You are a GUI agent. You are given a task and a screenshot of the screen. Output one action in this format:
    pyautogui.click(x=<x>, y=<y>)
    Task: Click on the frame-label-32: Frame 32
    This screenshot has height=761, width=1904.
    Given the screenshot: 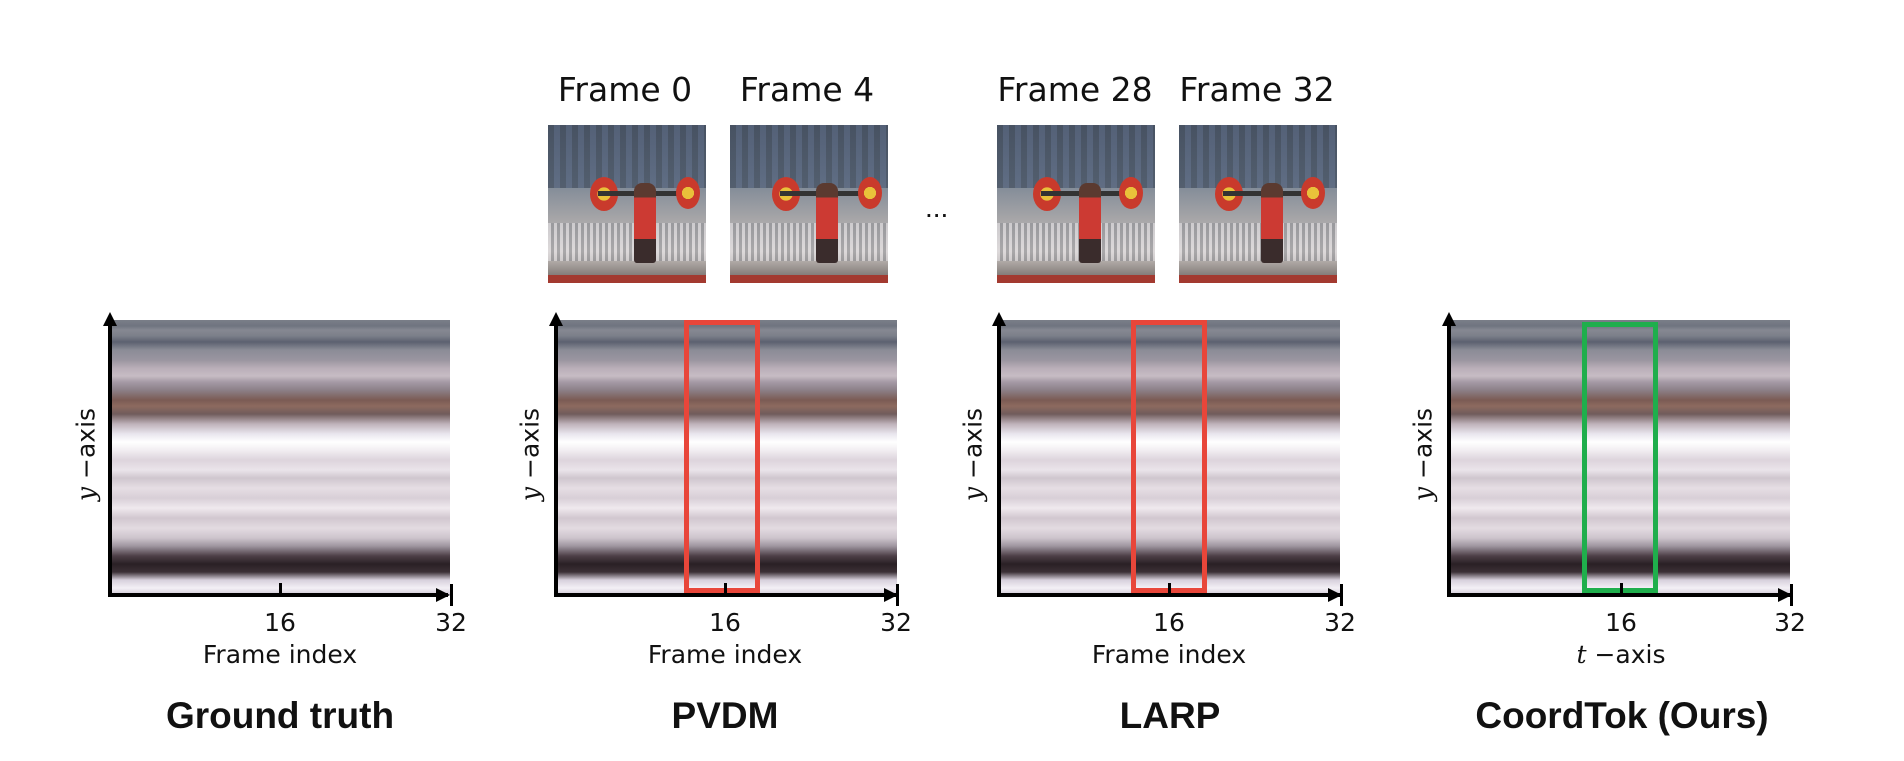 What is the action you would take?
    pyautogui.click(x=1257, y=89)
    